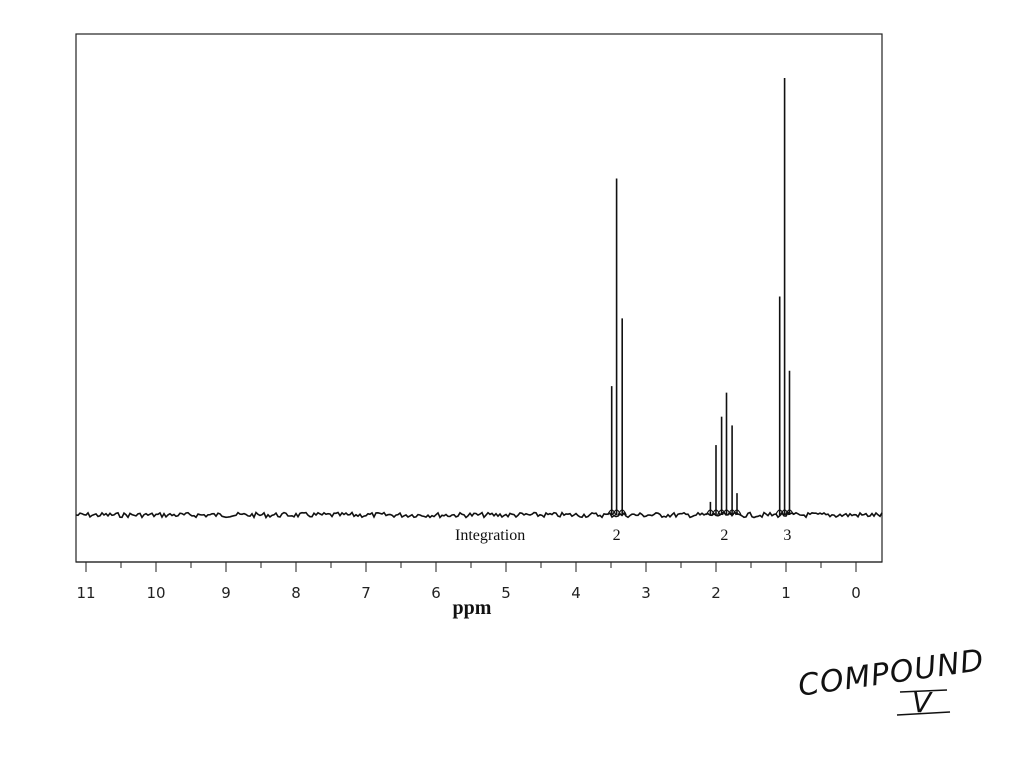 Image resolution: width=1024 pixels, height=771 pixels. What do you see at coordinates (155, 593) in the screenshot?
I see `x-tick-label: 10` at bounding box center [155, 593].